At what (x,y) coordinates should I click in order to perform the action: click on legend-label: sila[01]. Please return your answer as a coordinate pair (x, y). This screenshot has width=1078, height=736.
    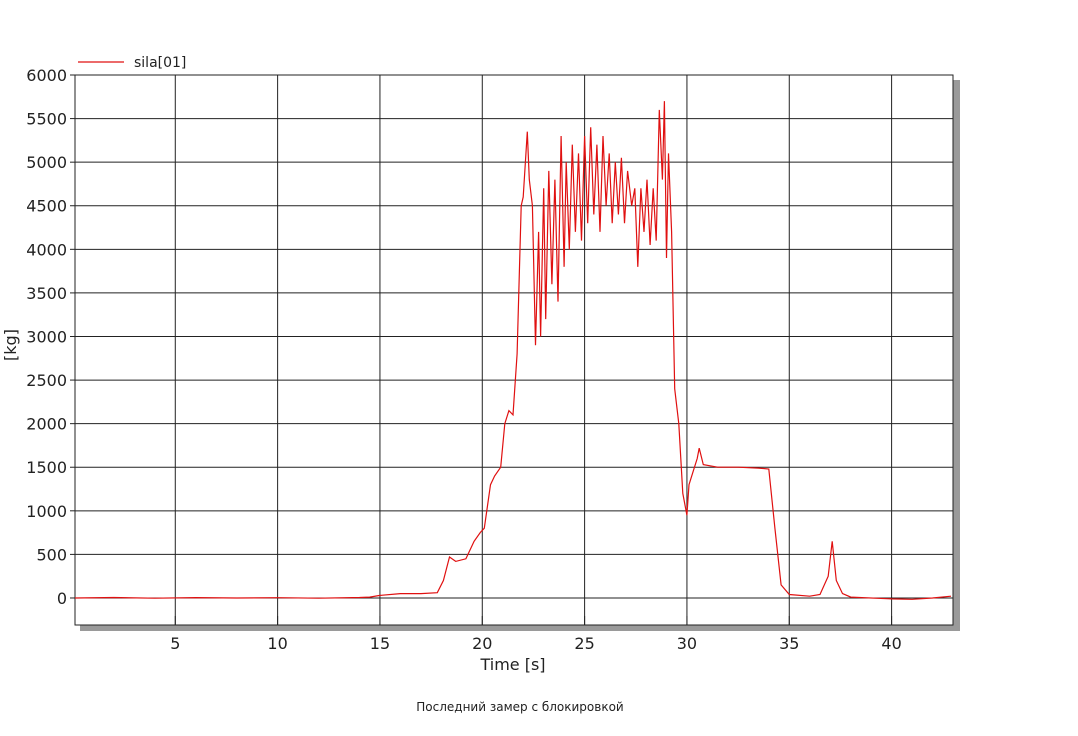
    Looking at the image, I should click on (160, 63).